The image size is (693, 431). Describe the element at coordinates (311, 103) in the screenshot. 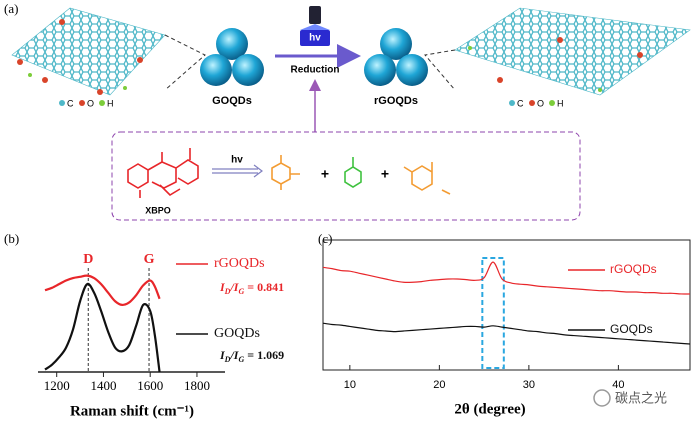

I see `c-o-h-legend: C O H C O H` at that location.